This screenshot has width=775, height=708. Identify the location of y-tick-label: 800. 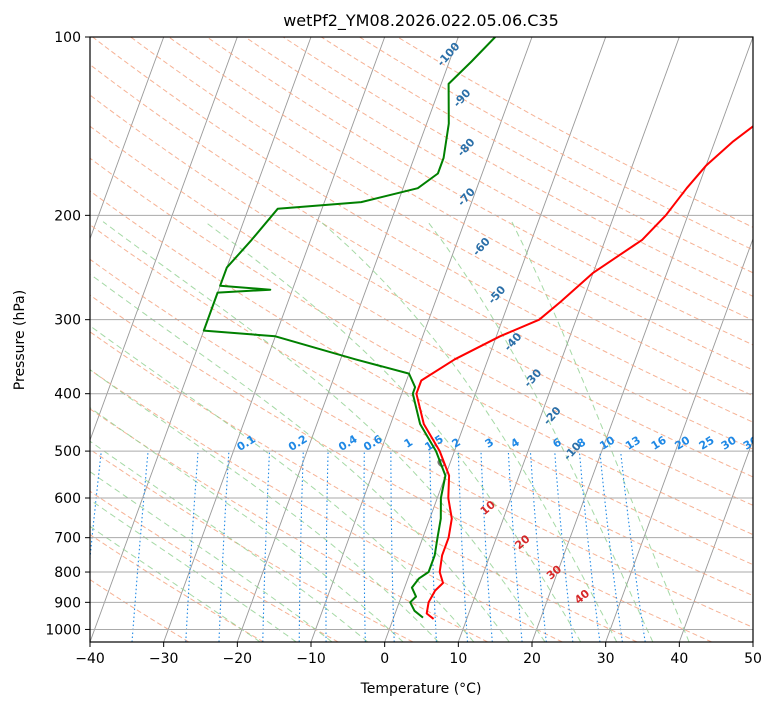
(67, 573).